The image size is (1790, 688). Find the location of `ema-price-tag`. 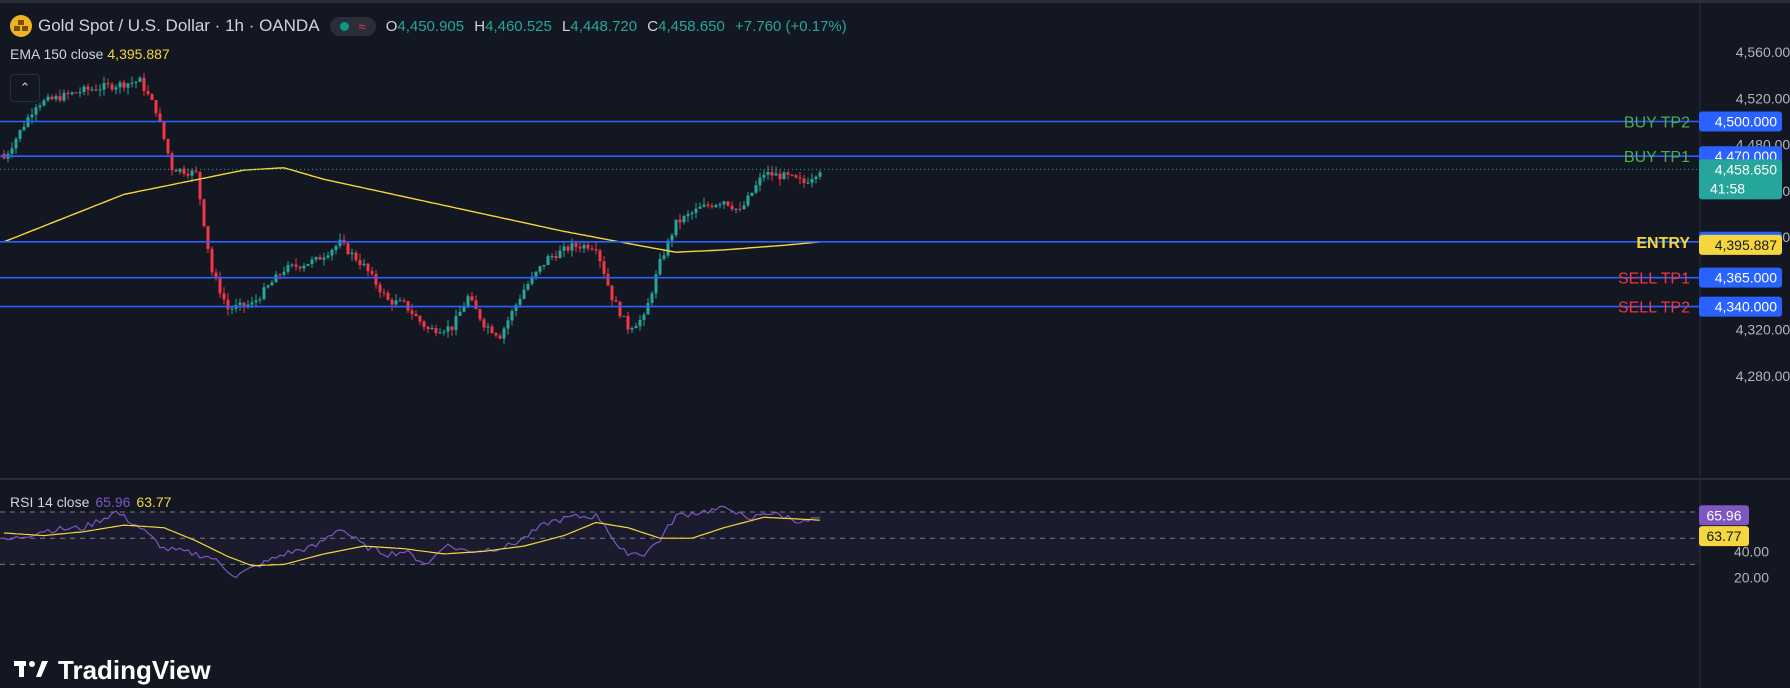

ema-price-tag is located at coordinates (1740, 244).